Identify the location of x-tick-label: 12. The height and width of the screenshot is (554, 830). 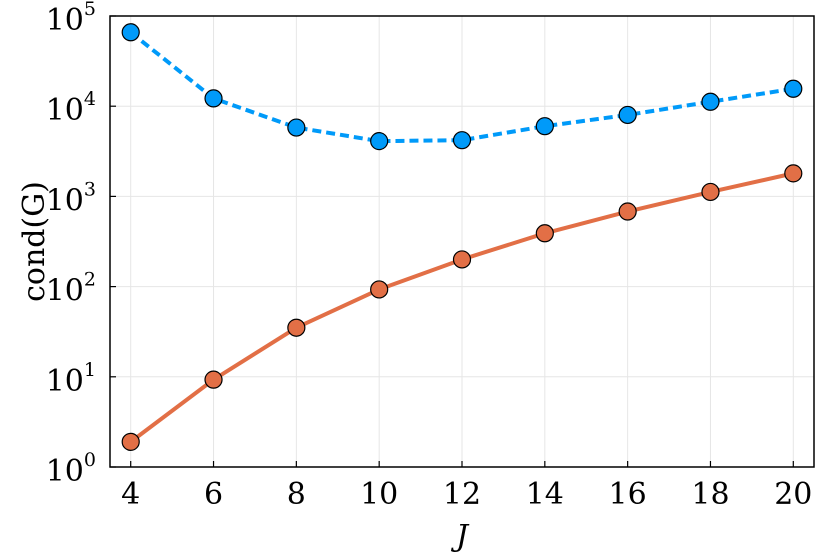
(462, 494).